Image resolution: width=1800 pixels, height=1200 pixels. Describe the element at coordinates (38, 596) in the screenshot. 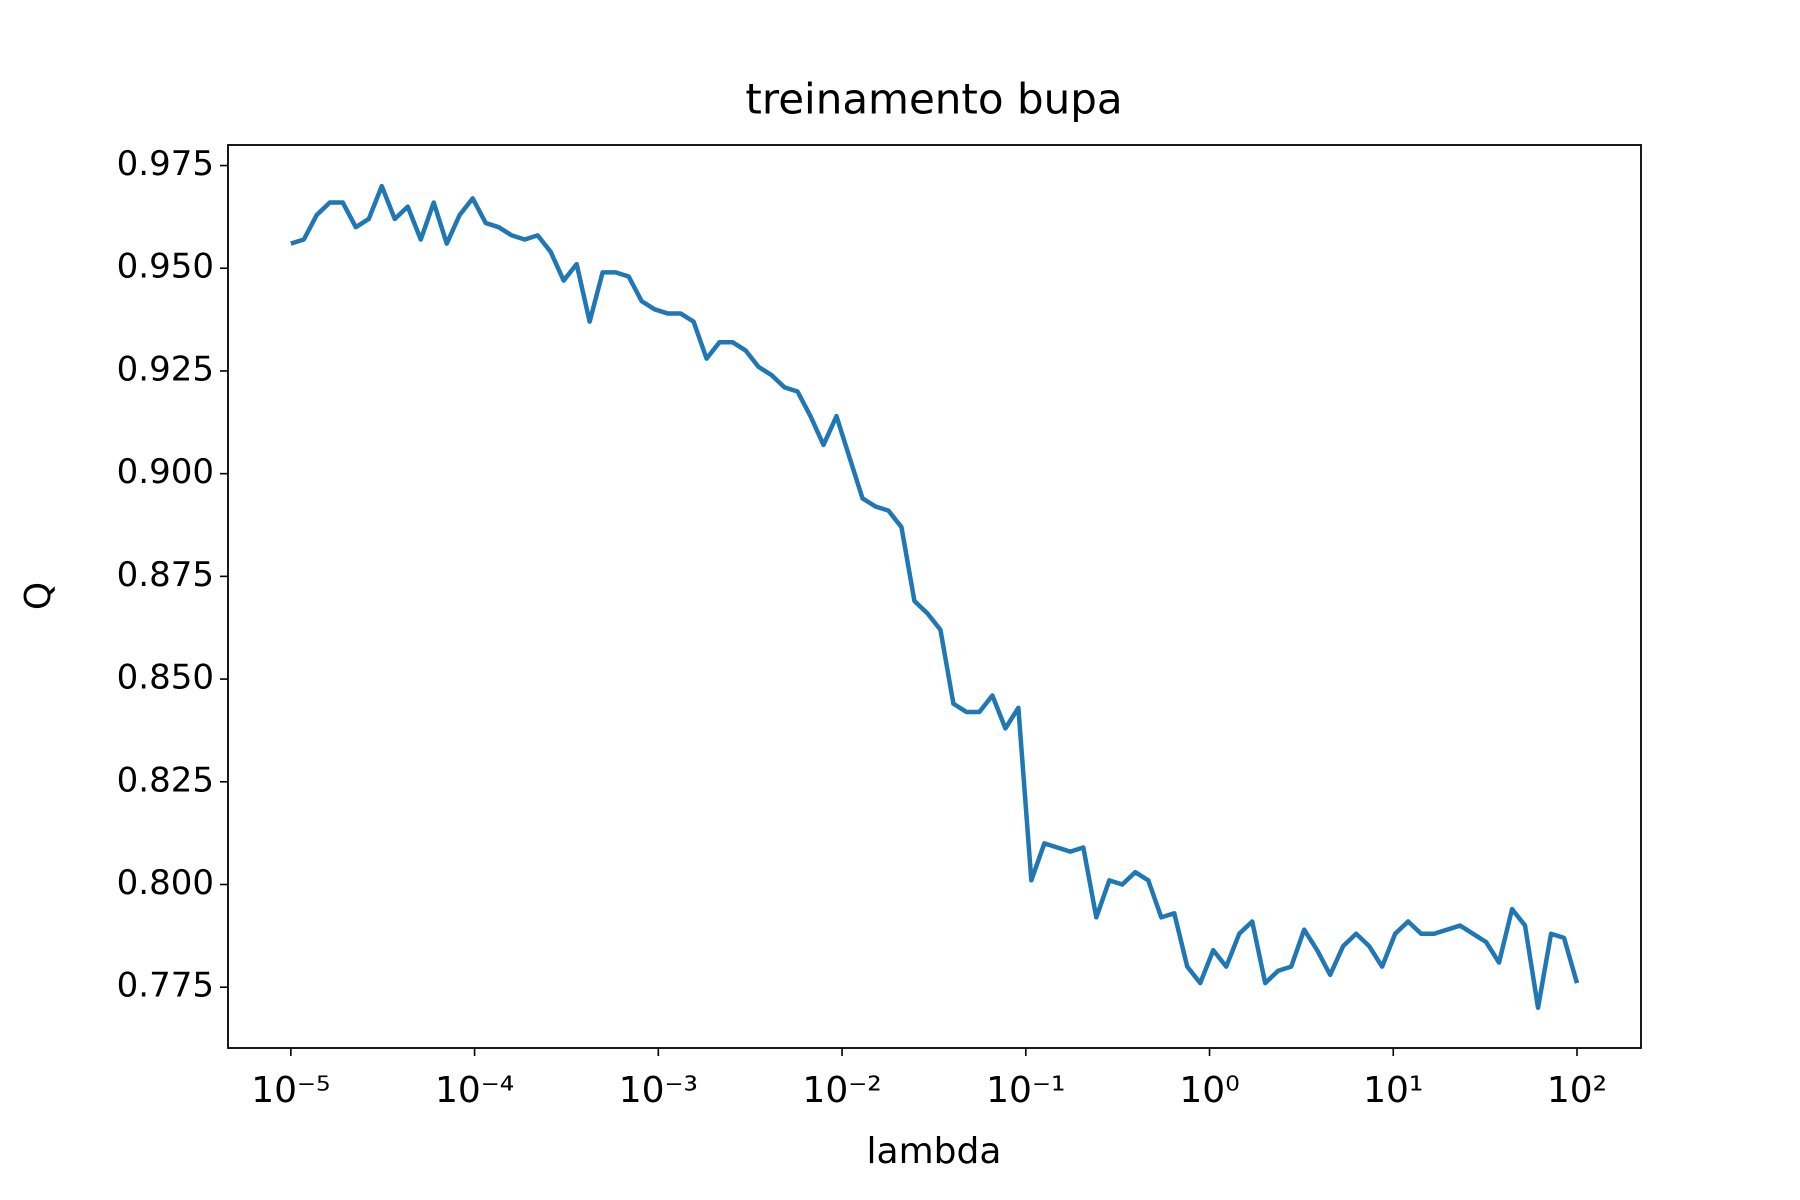

I see `y-axis-label: Q` at that location.